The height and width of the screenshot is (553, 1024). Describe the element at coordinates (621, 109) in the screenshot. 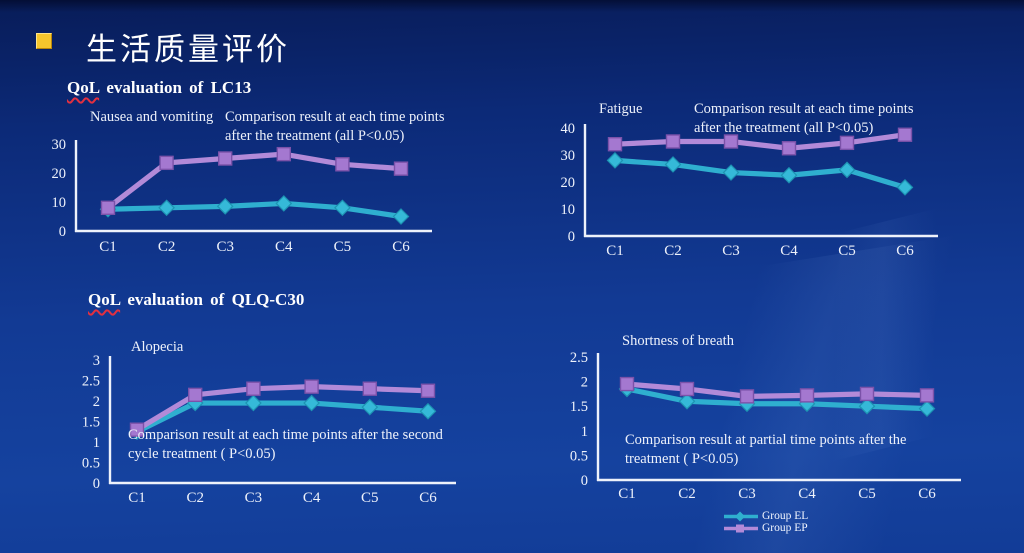

I see `chart-title: Fatigue` at that location.